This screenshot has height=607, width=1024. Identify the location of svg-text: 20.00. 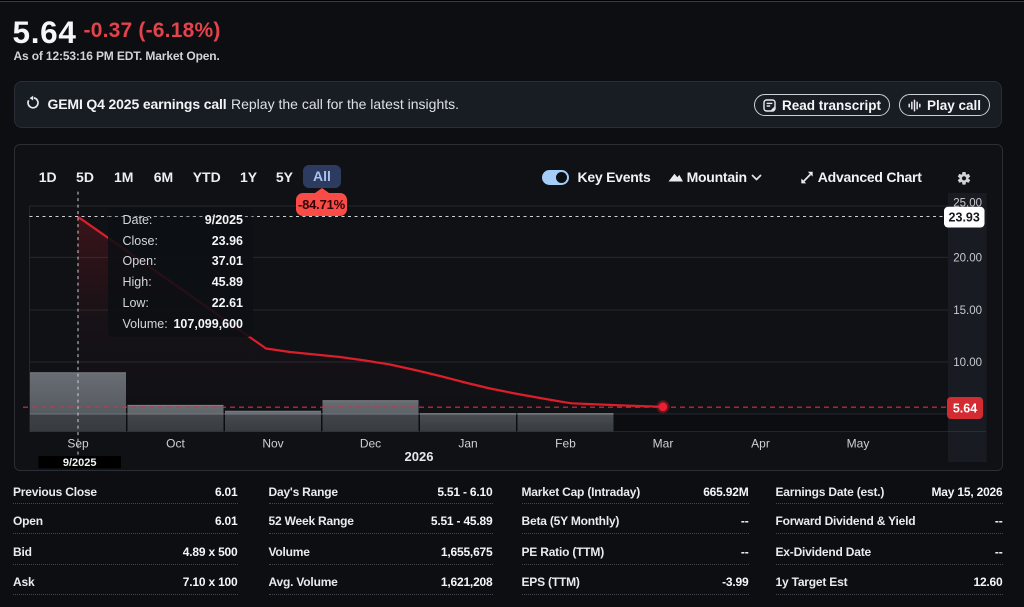
(967, 258).